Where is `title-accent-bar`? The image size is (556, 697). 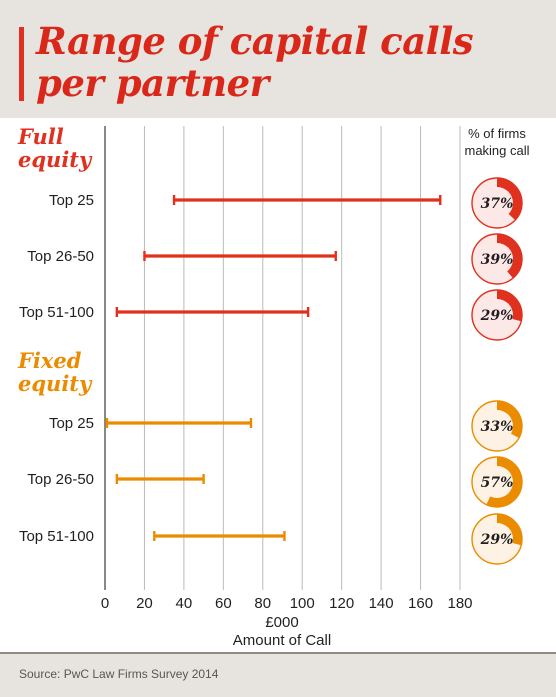
title-accent-bar is located at coordinates (21, 64).